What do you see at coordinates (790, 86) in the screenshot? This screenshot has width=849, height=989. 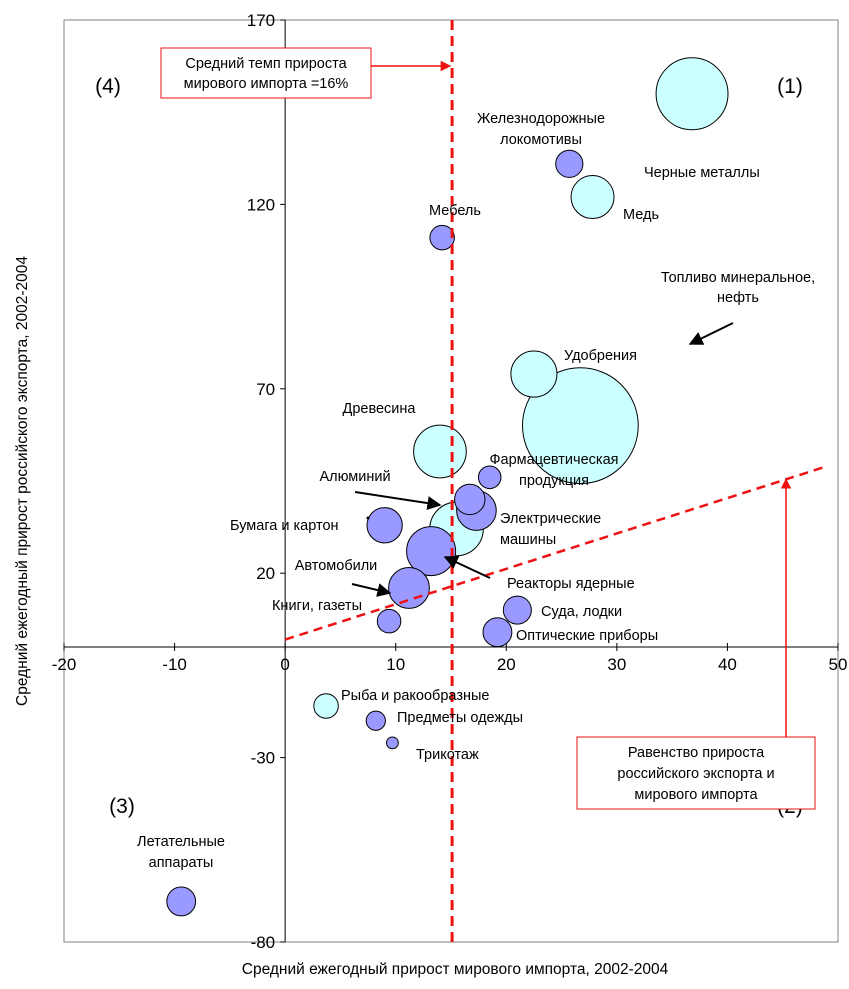 I see `quadrant-label: (1)` at bounding box center [790, 86].